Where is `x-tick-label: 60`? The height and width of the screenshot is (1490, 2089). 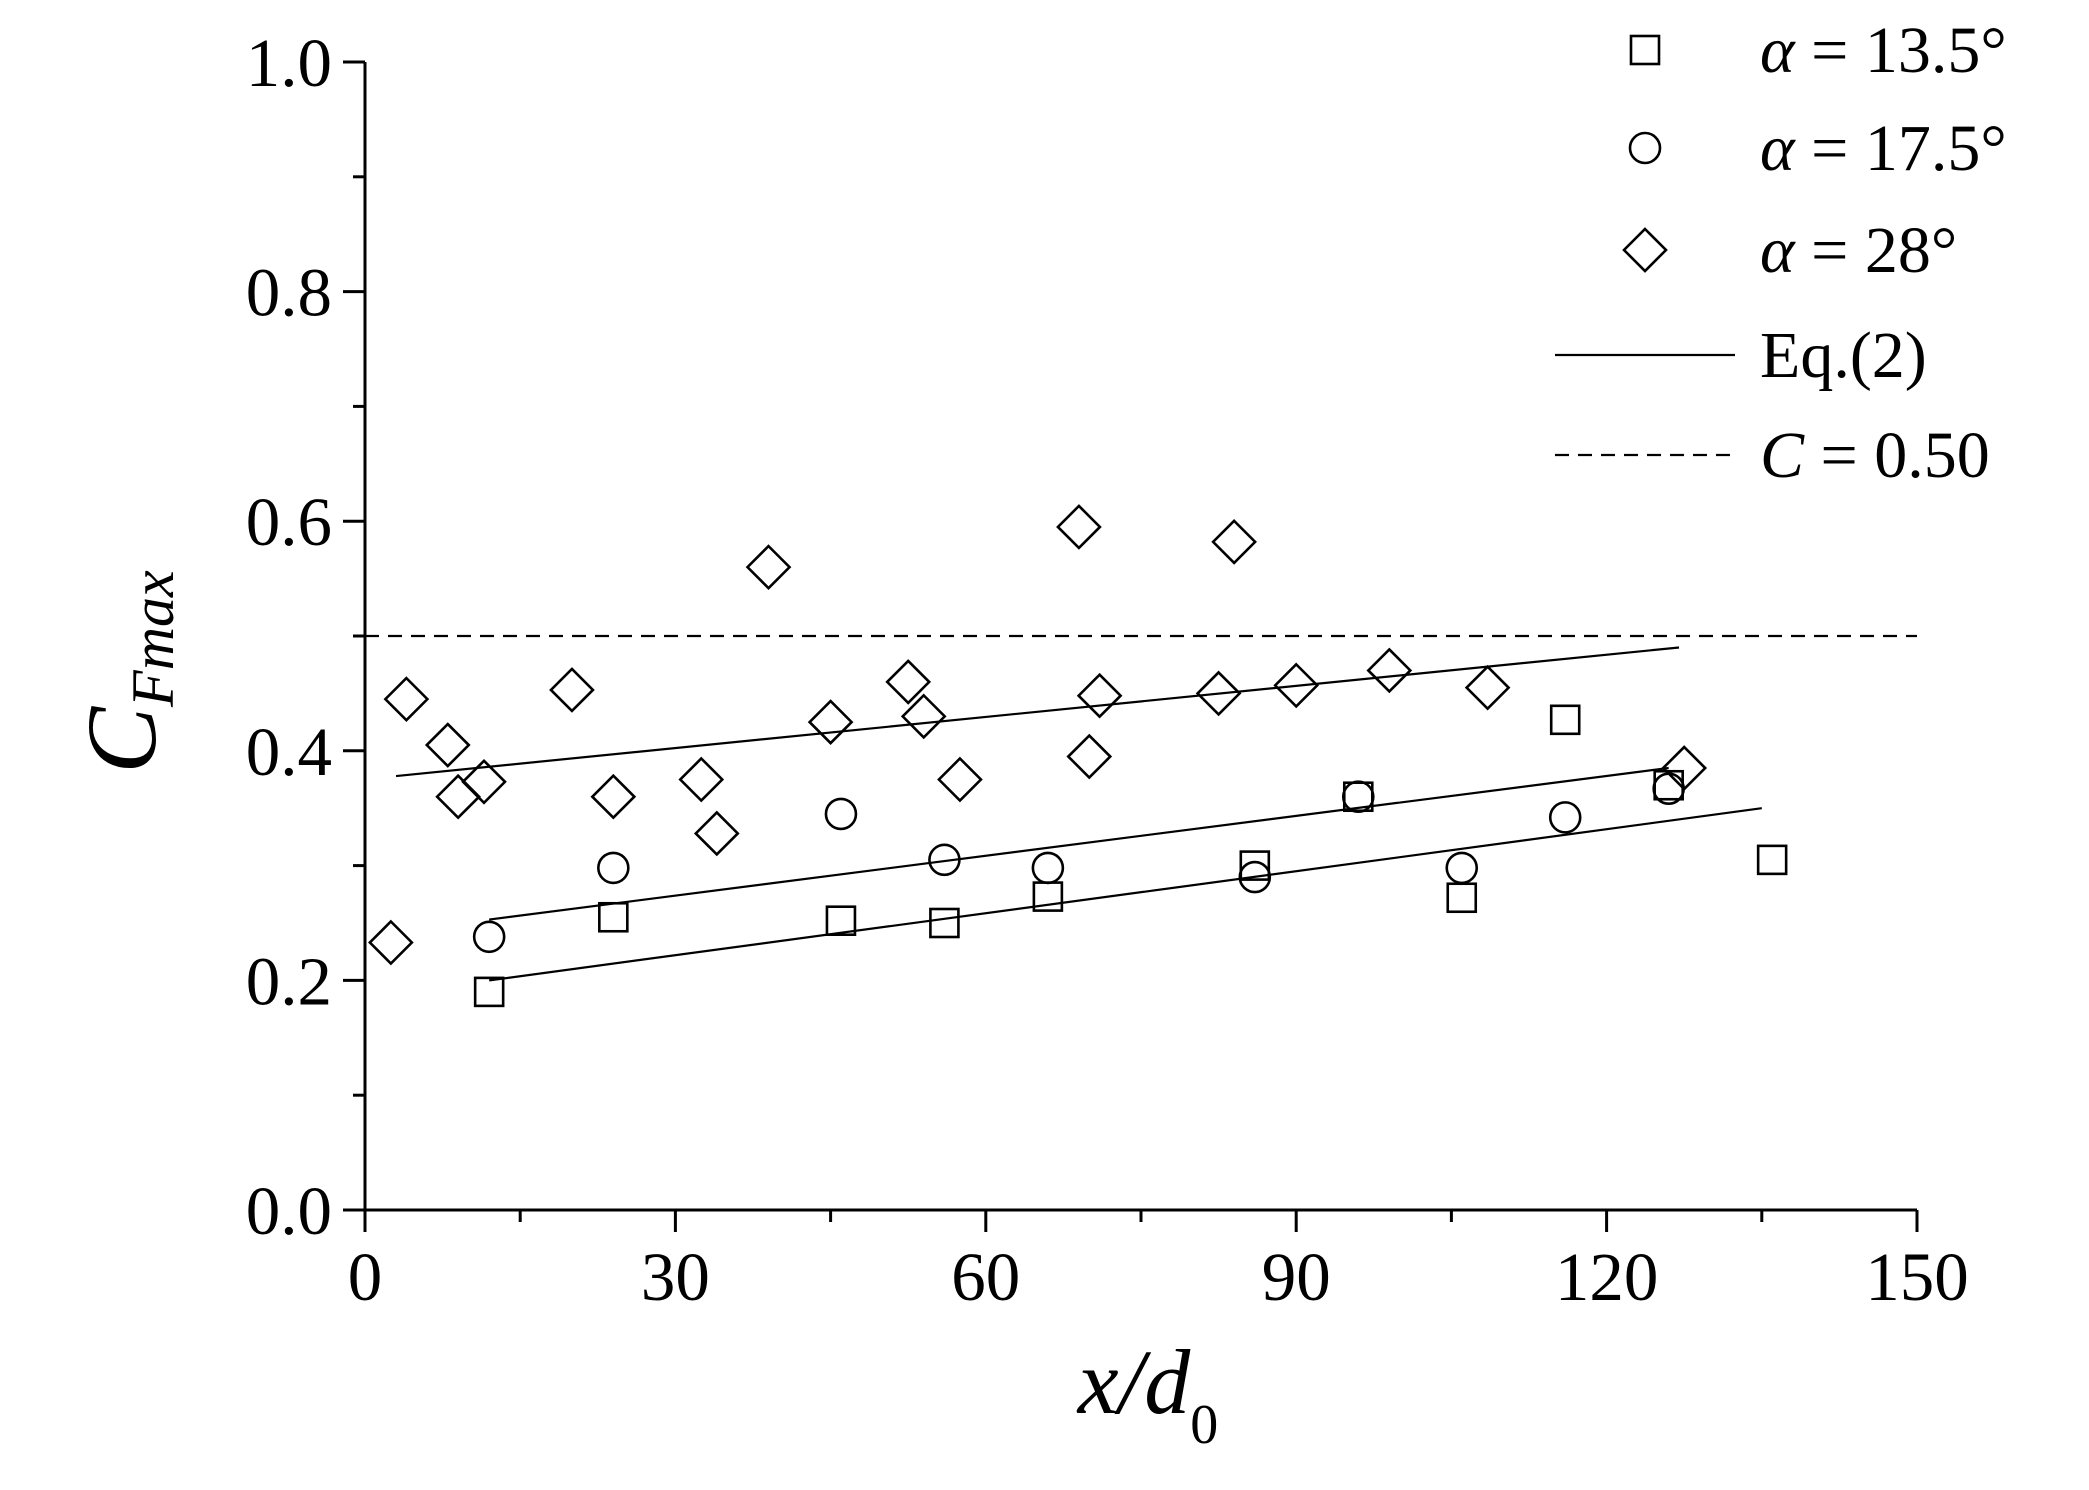
x-tick-label: 60 is located at coordinates (985, 1277).